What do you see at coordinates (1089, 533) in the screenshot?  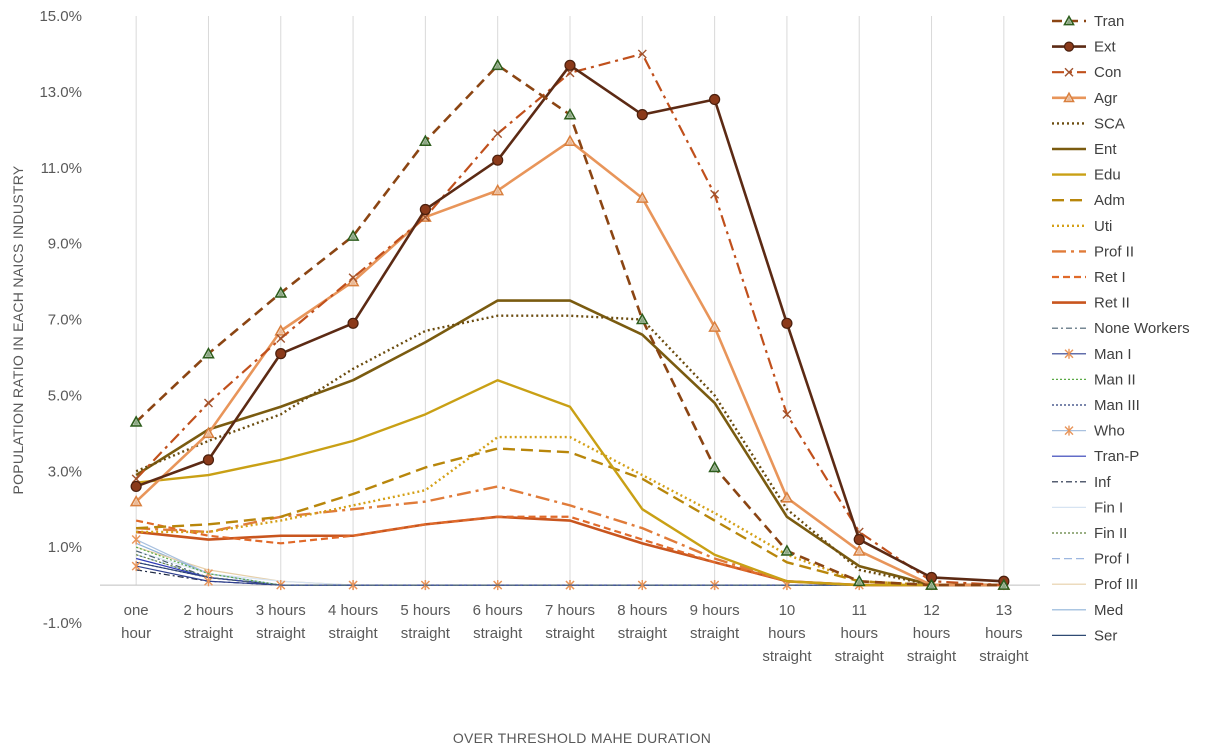 I see `legend-item: Fin II` at bounding box center [1089, 533].